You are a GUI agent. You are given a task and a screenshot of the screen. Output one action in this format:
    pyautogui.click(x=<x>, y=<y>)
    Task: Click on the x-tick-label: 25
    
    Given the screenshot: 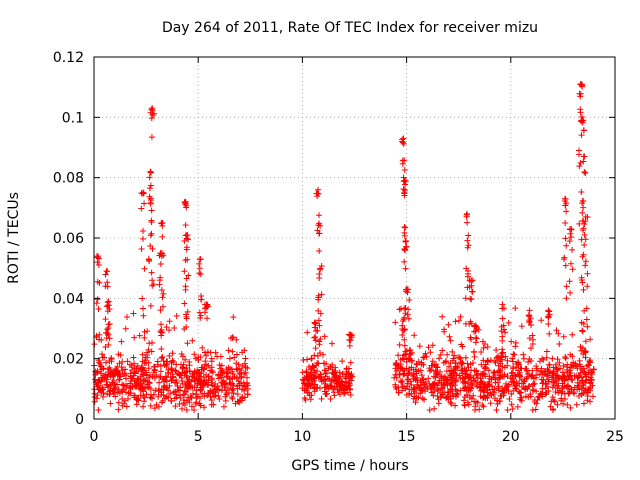 What is the action you would take?
    pyautogui.click(x=615, y=437)
    